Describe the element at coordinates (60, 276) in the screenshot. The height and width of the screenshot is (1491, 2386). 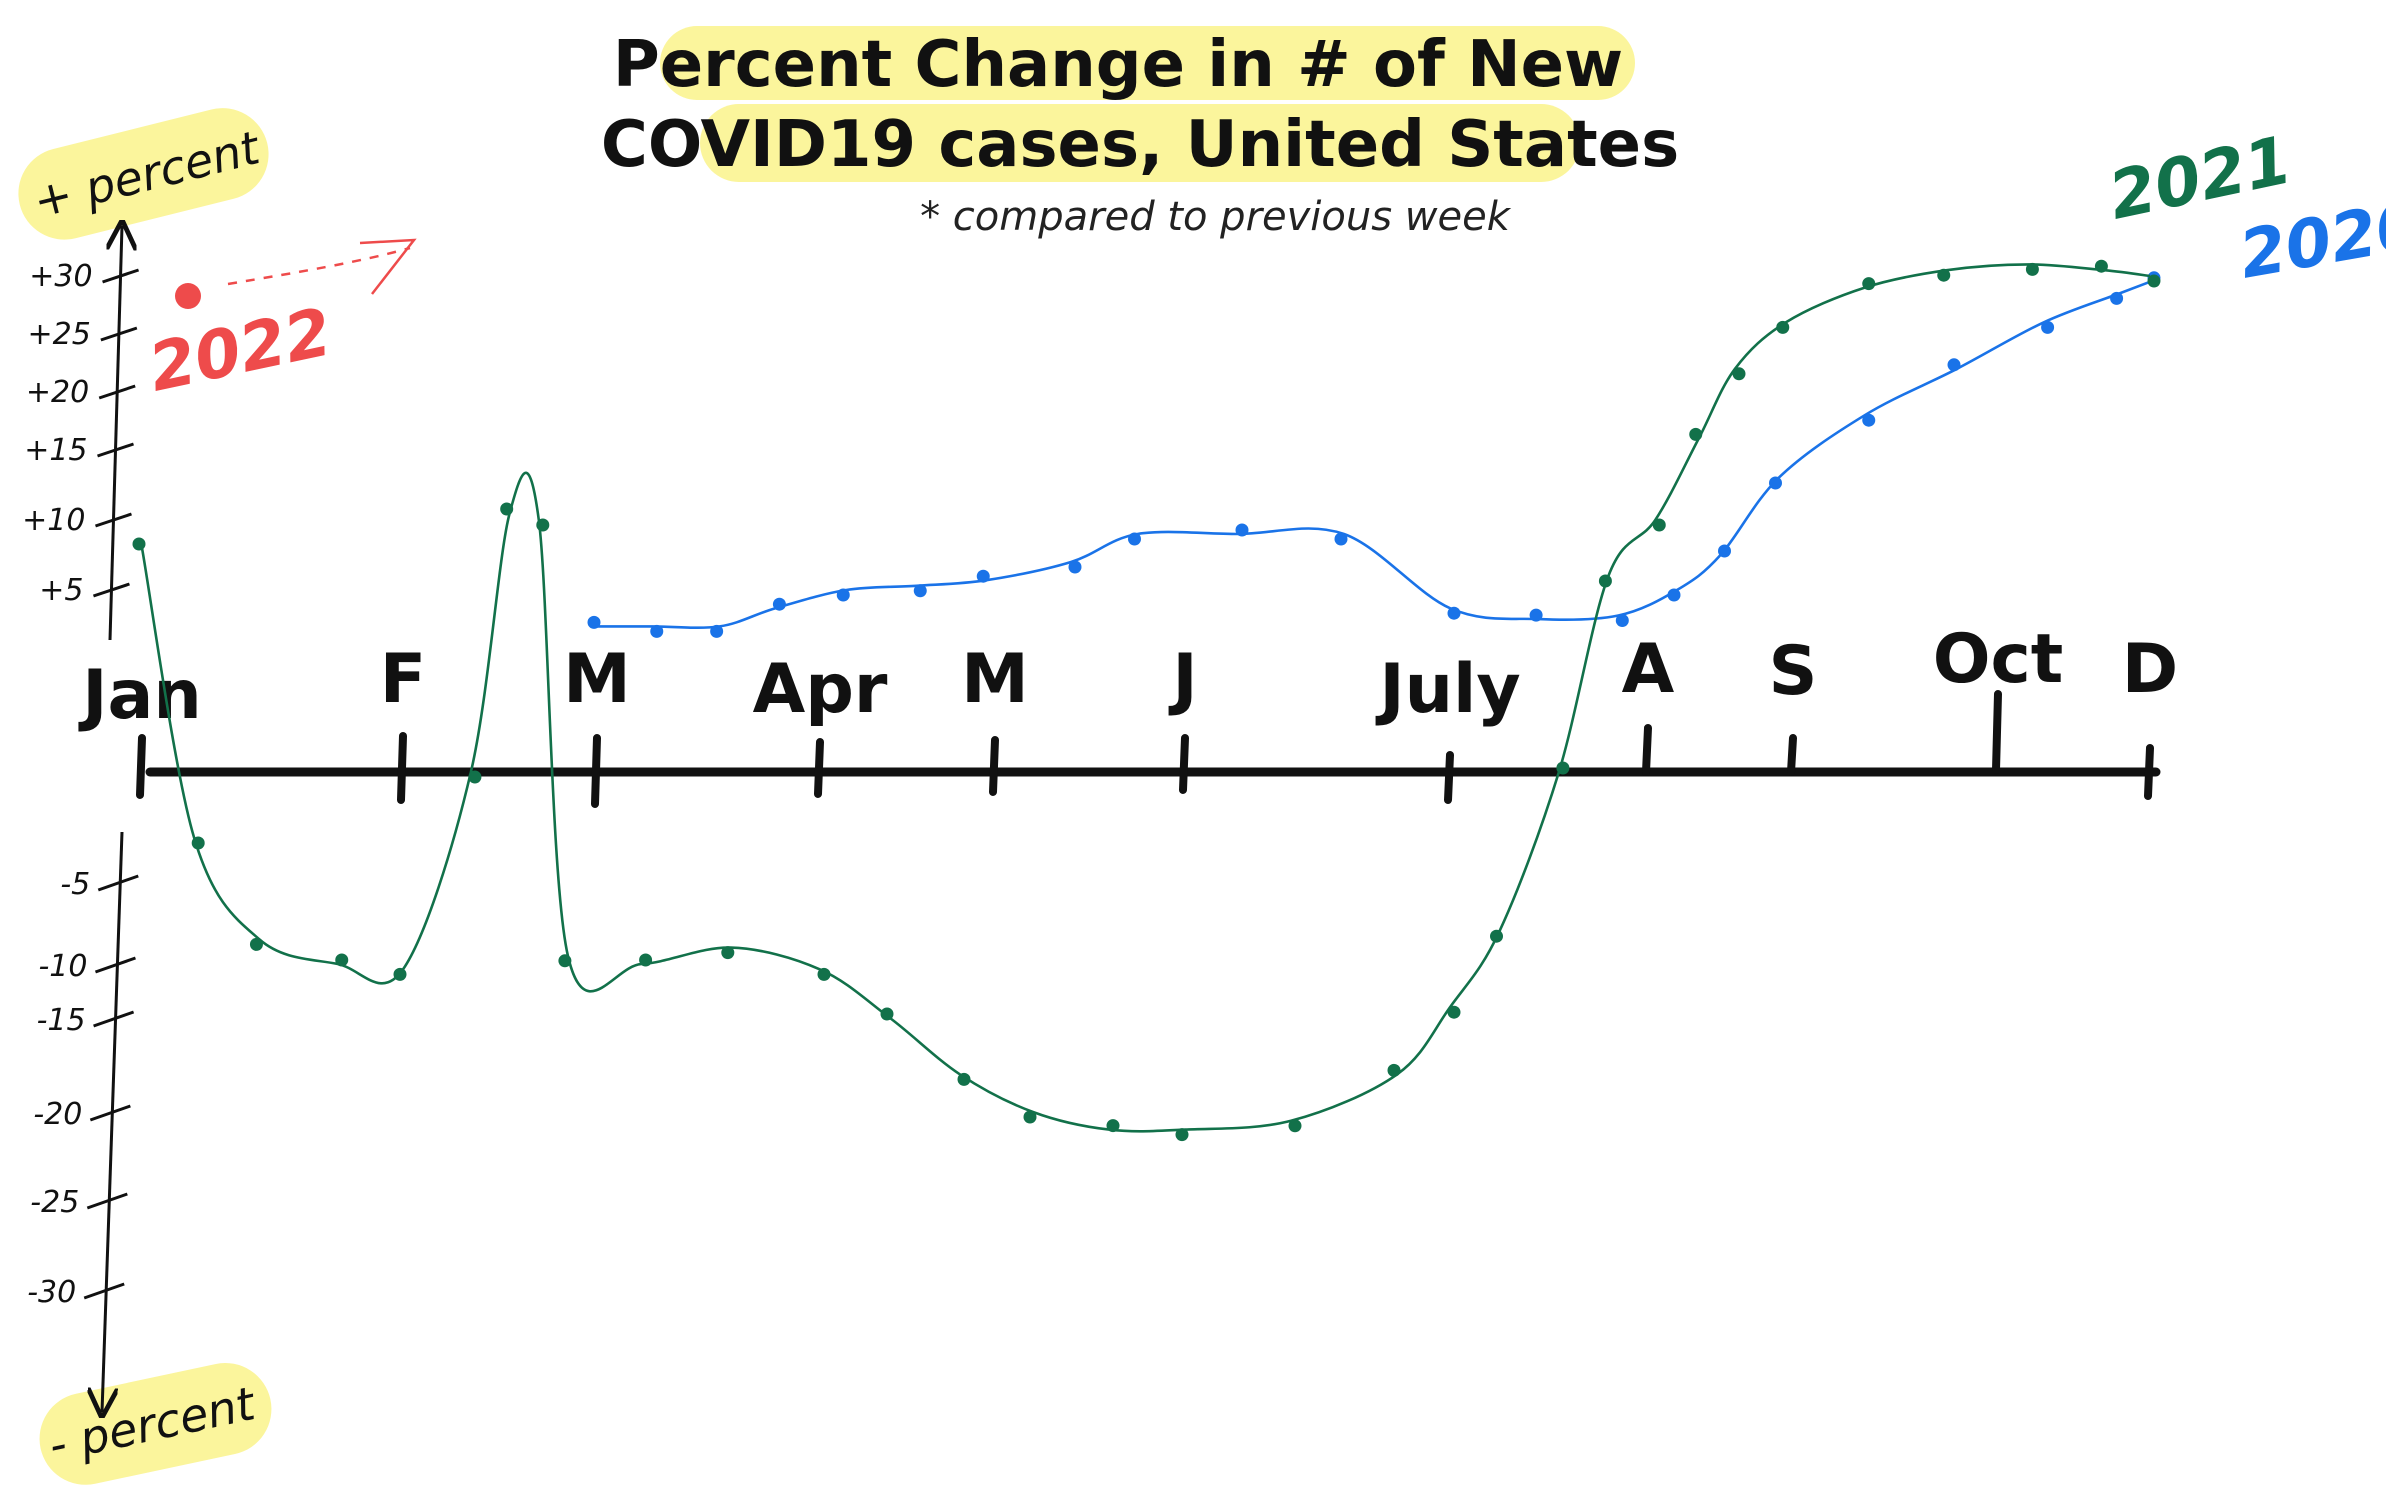
I see `y-tick-label: +30` at that location.